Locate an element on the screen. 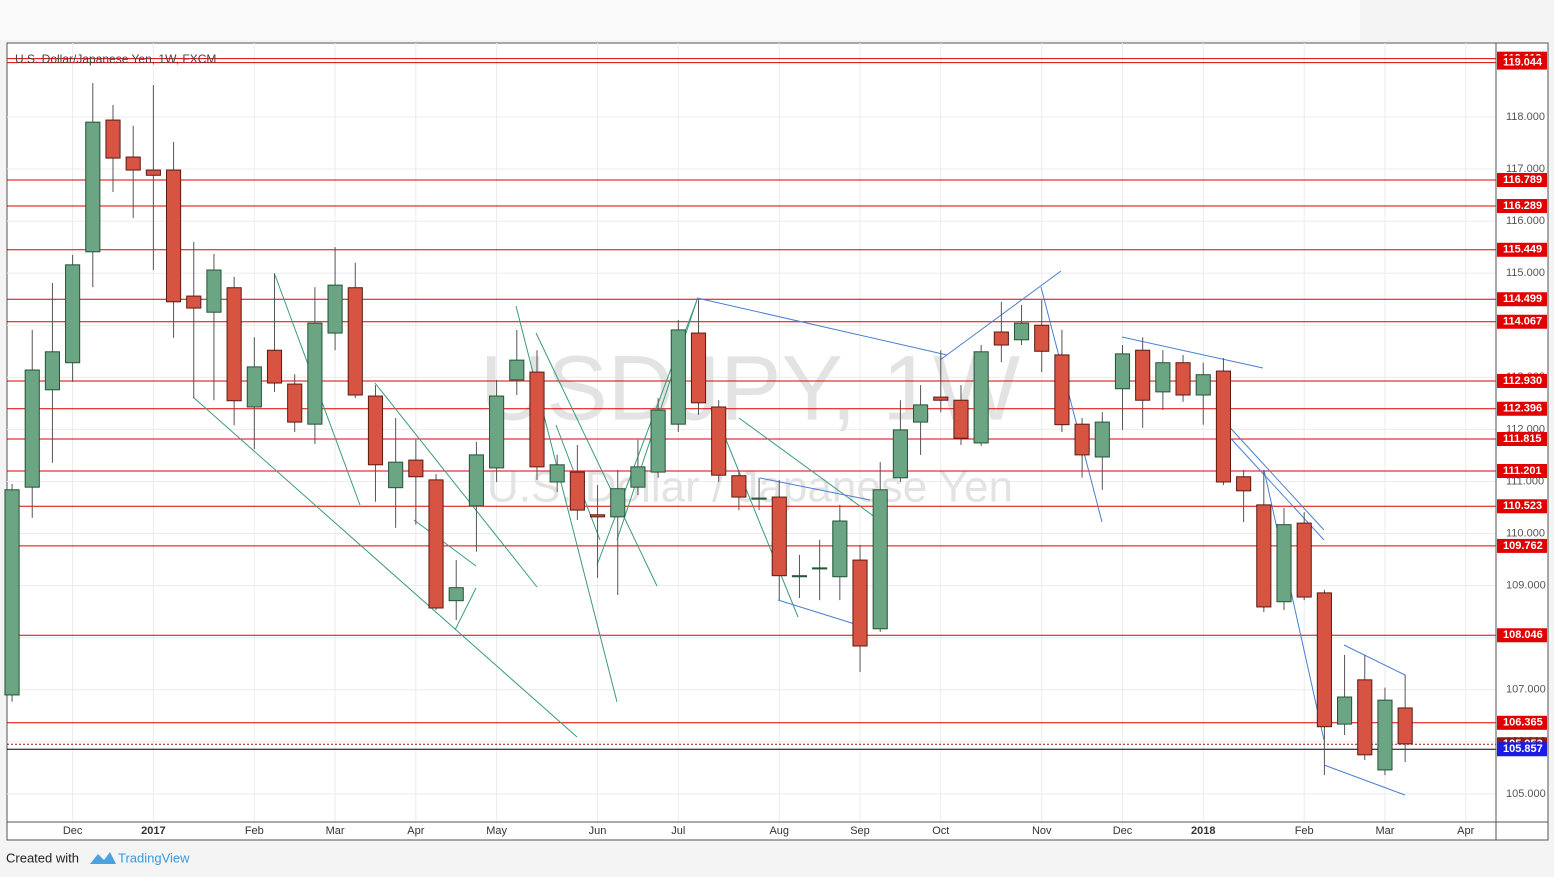 The width and height of the screenshot is (1554, 882). footer-brand: TradingView is located at coordinates (154, 857).